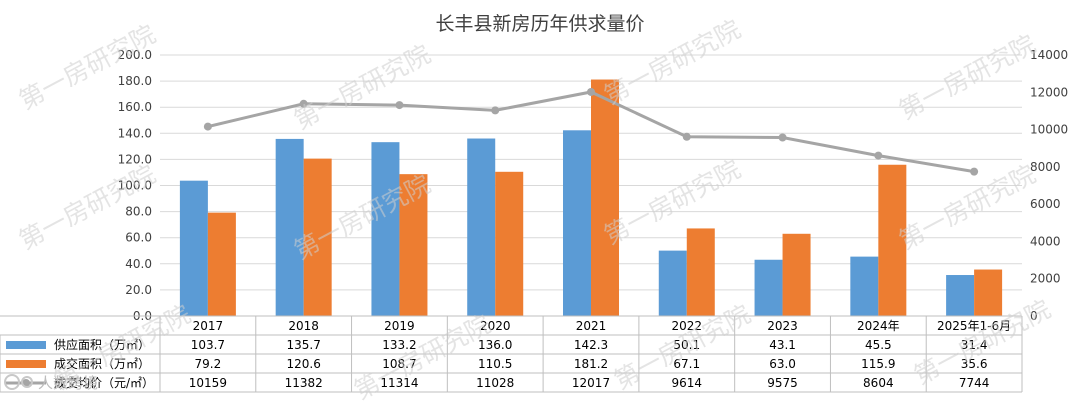 This screenshot has width=1080, height=414. Describe the element at coordinates (686, 364) in the screenshot. I see `table-cell: 67.1` at that location.